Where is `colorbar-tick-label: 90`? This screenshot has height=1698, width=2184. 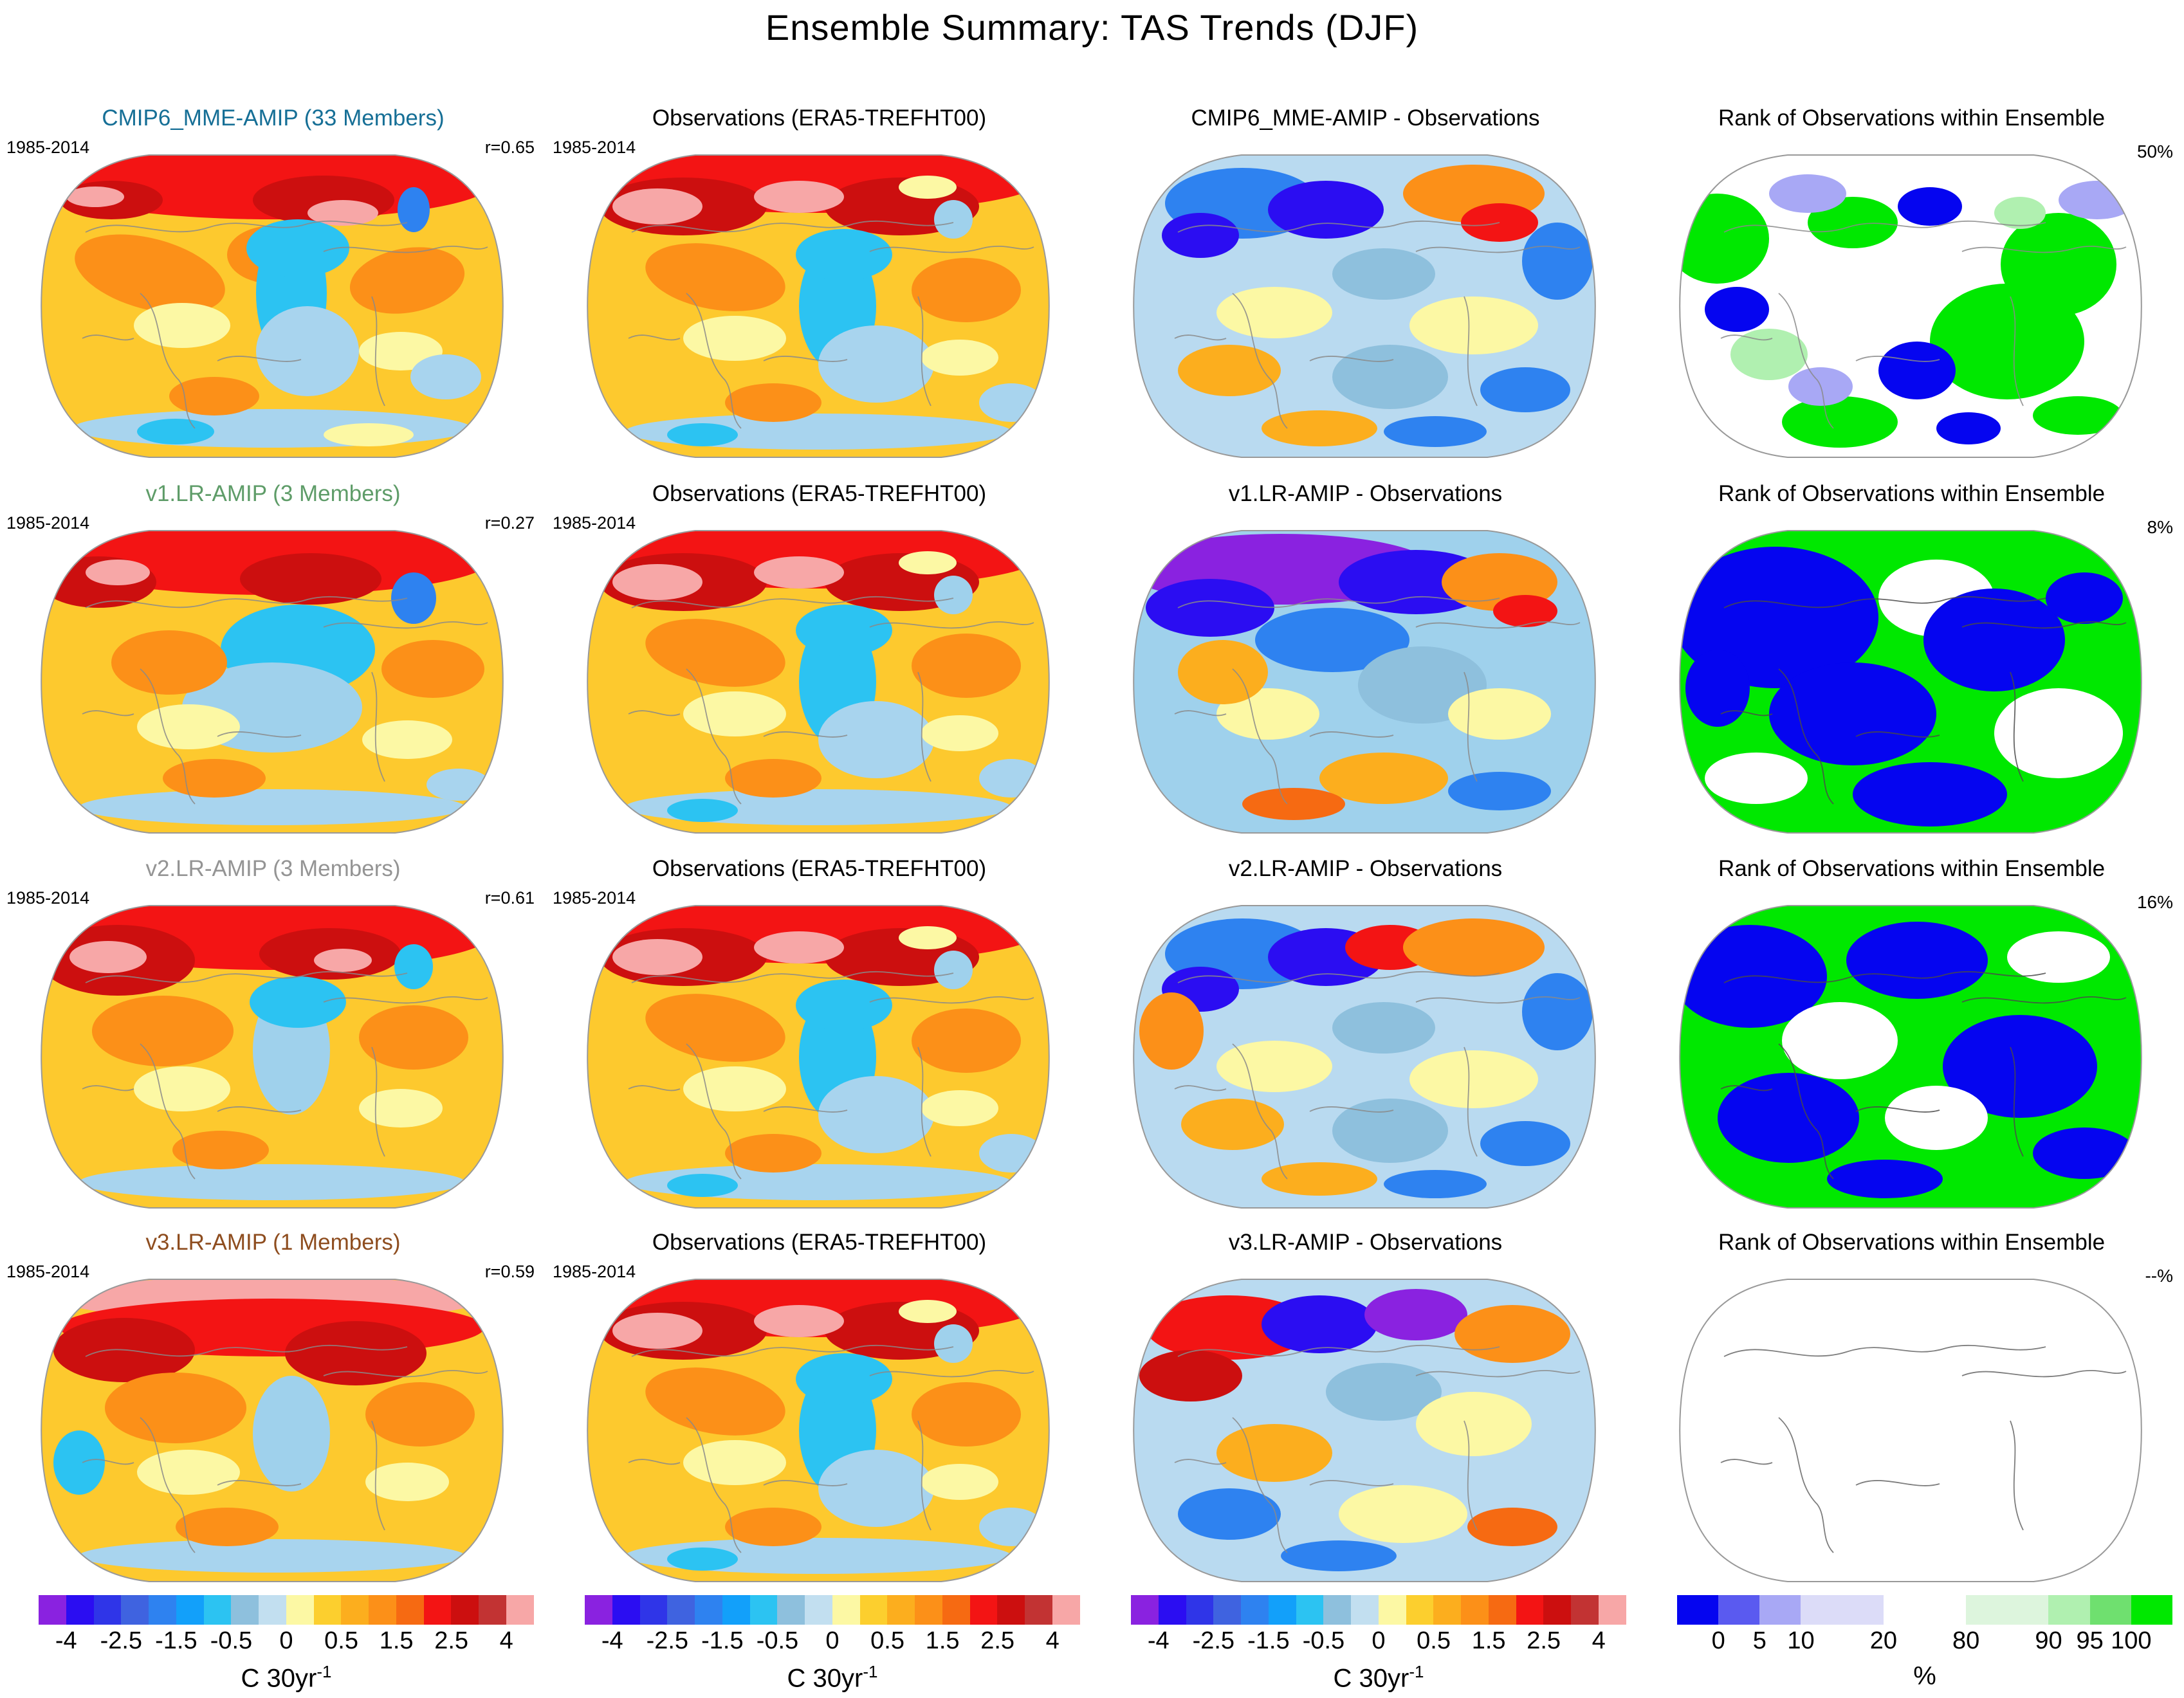
colorbar-tick-label: 90 is located at coordinates (2048, 1640).